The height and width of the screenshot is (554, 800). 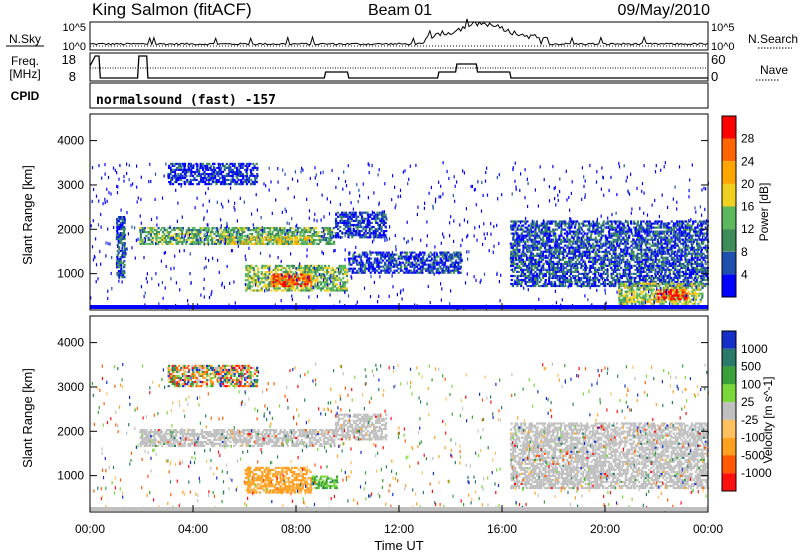 What do you see at coordinates (718, 59) in the screenshot?
I see `nave-tick-high: 60` at bounding box center [718, 59].